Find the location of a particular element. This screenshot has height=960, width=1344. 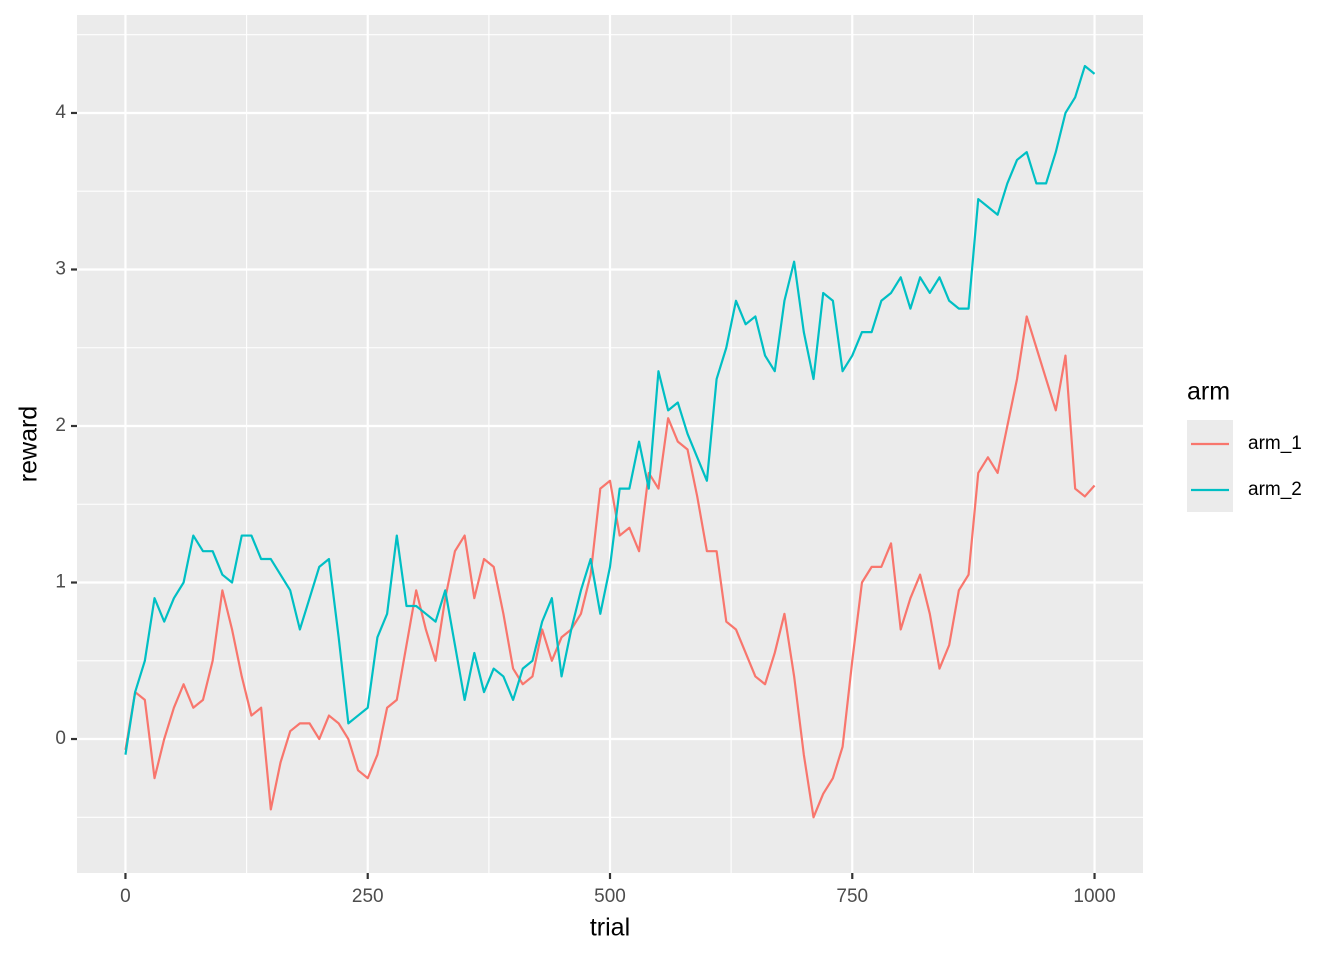

y-tick-label: 1 is located at coordinates (60, 582).